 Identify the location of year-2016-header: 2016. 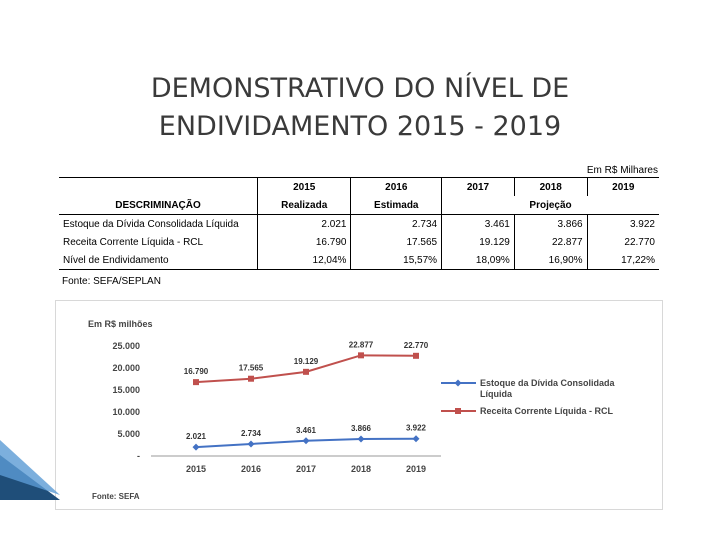
(396, 186).